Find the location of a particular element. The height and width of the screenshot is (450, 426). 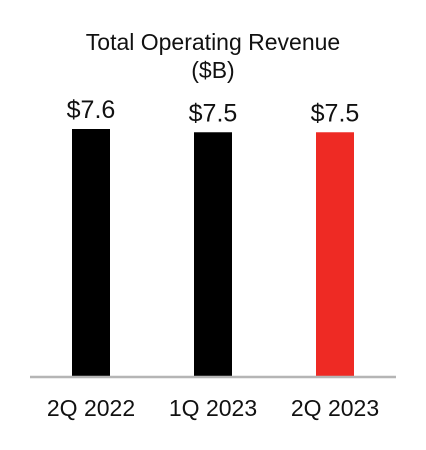

value-labels-layer: $7.6 $7.5 $7.5 is located at coordinates (213, 111).